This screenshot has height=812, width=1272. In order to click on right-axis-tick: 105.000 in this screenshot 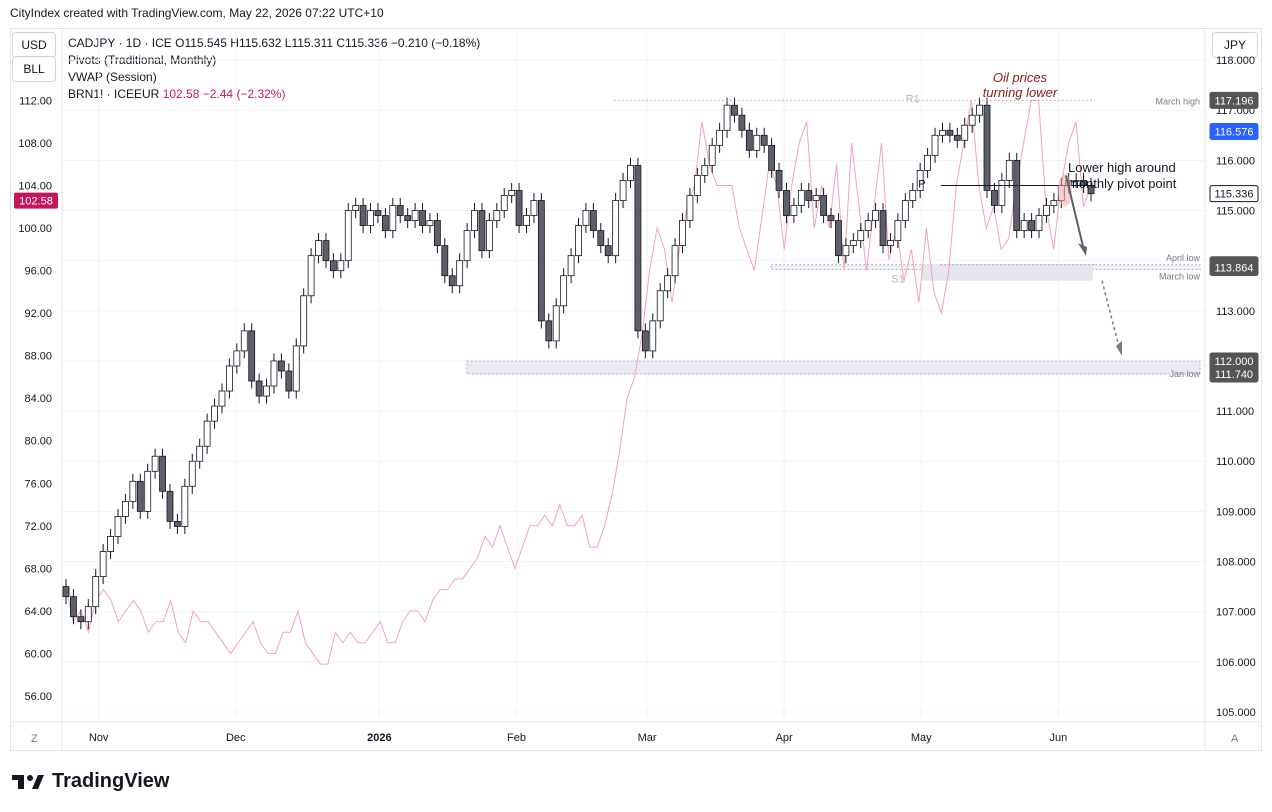, I will do `click(1236, 713)`.